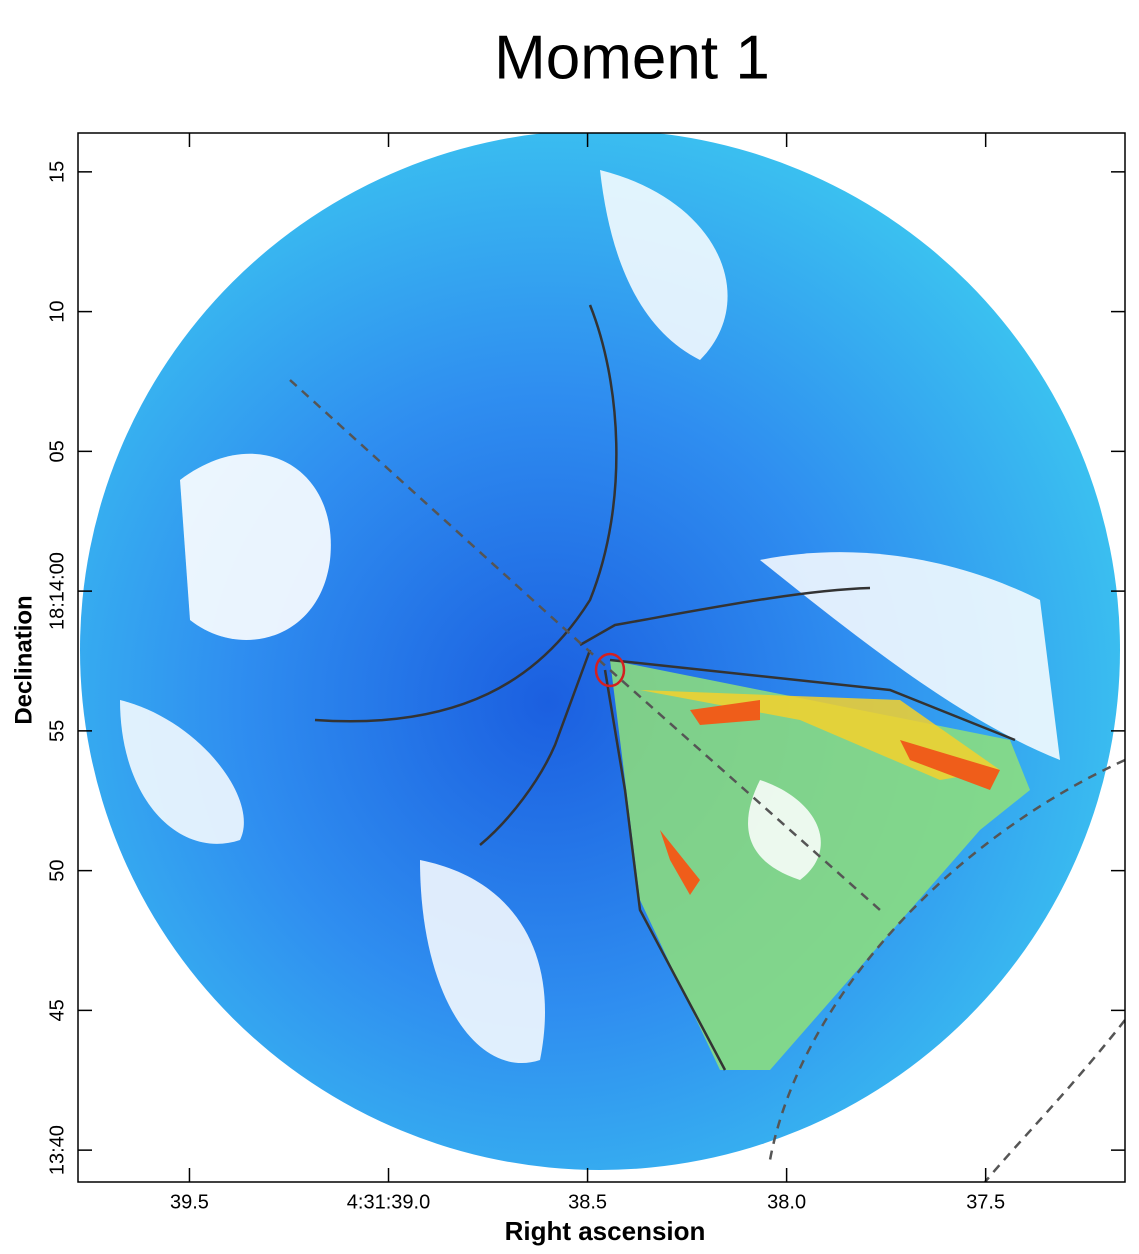  Describe the element at coordinates (57, 731) in the screenshot. I see `y-tick-label: 55` at that location.